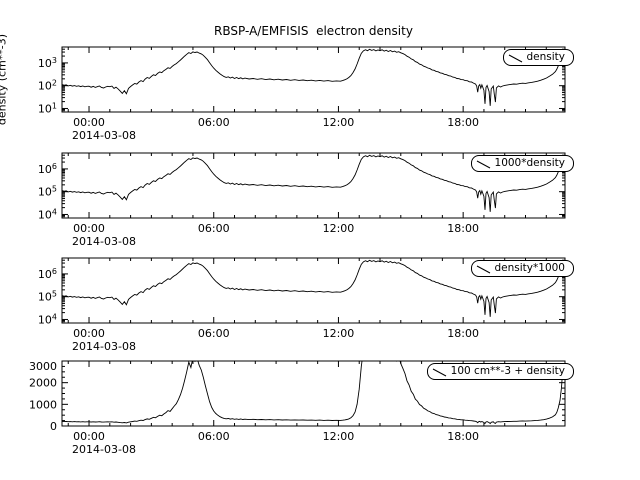 Image resolution: width=640 pixels, height=480 pixels. I want to click on svg-text: 10¹, so click(47, 108).